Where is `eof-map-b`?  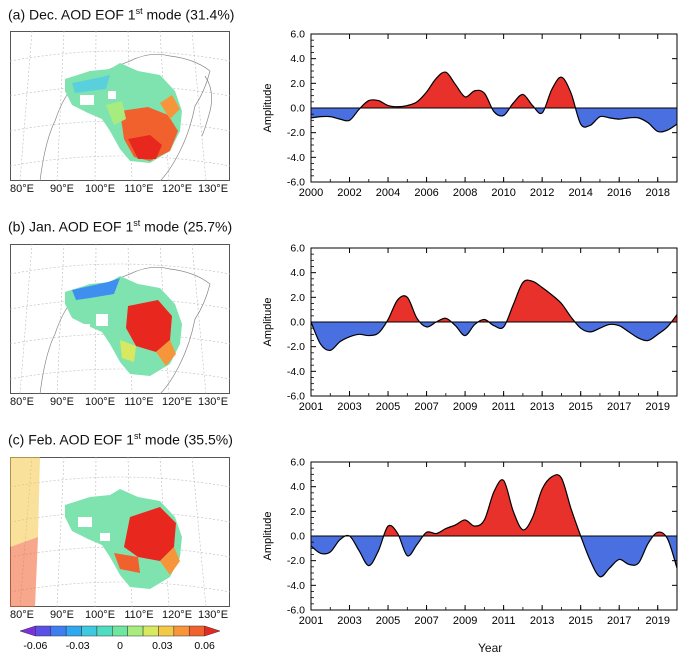 eof-map-b is located at coordinates (120, 319).